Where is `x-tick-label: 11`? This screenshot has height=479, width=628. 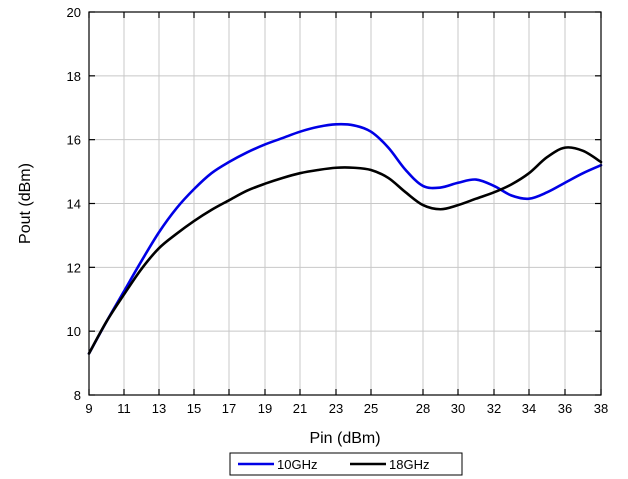
x-tick-label: 11 is located at coordinates (124, 408).